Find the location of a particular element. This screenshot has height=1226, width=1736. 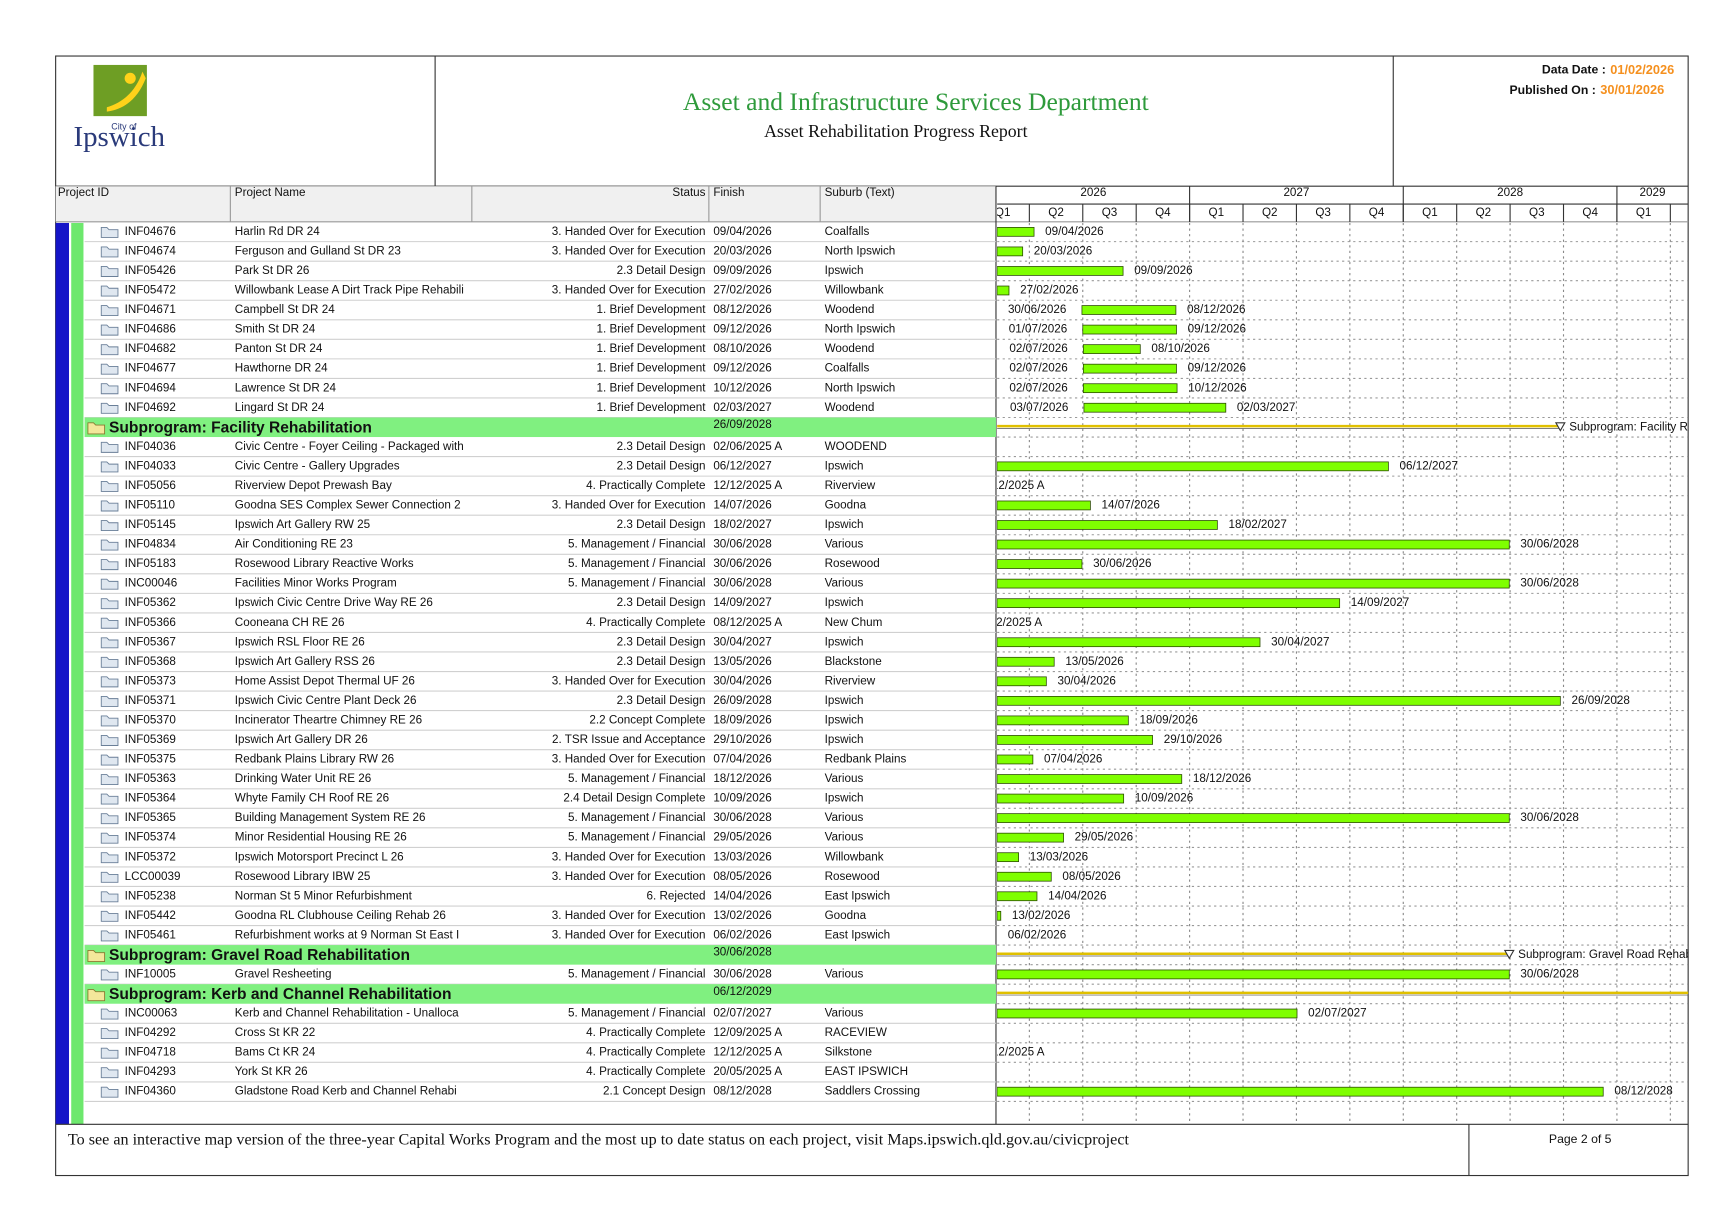

project-id: INF05371 is located at coordinates (150, 700).